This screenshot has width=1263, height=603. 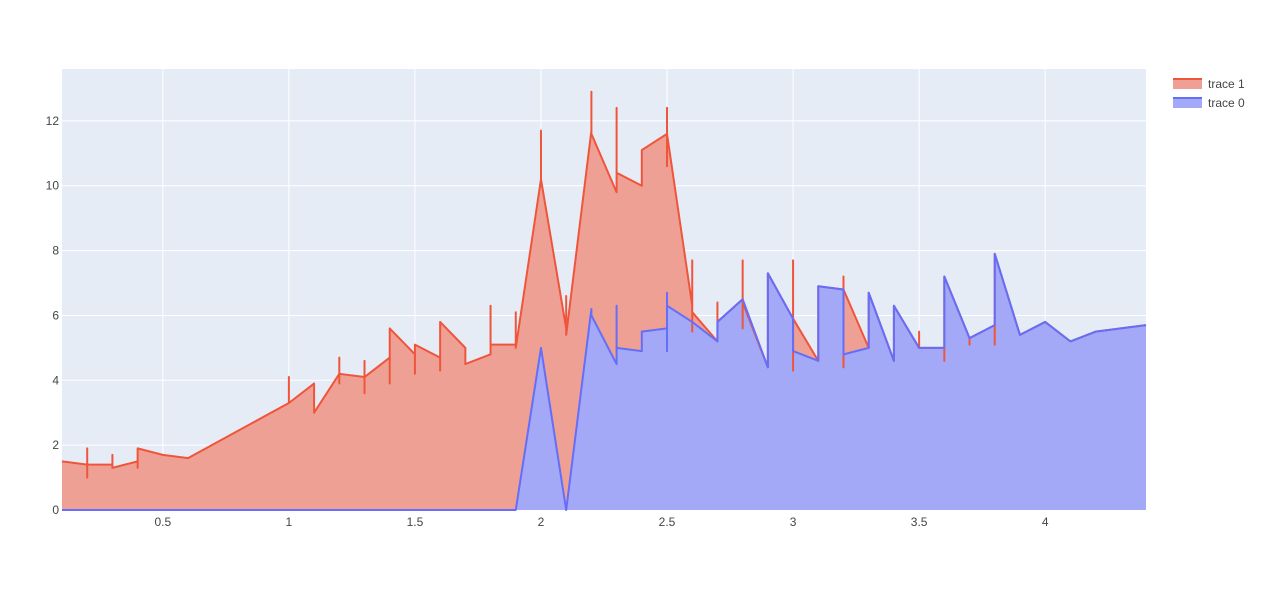 What do you see at coordinates (541, 522) in the screenshot?
I see `x-tick-label: 2` at bounding box center [541, 522].